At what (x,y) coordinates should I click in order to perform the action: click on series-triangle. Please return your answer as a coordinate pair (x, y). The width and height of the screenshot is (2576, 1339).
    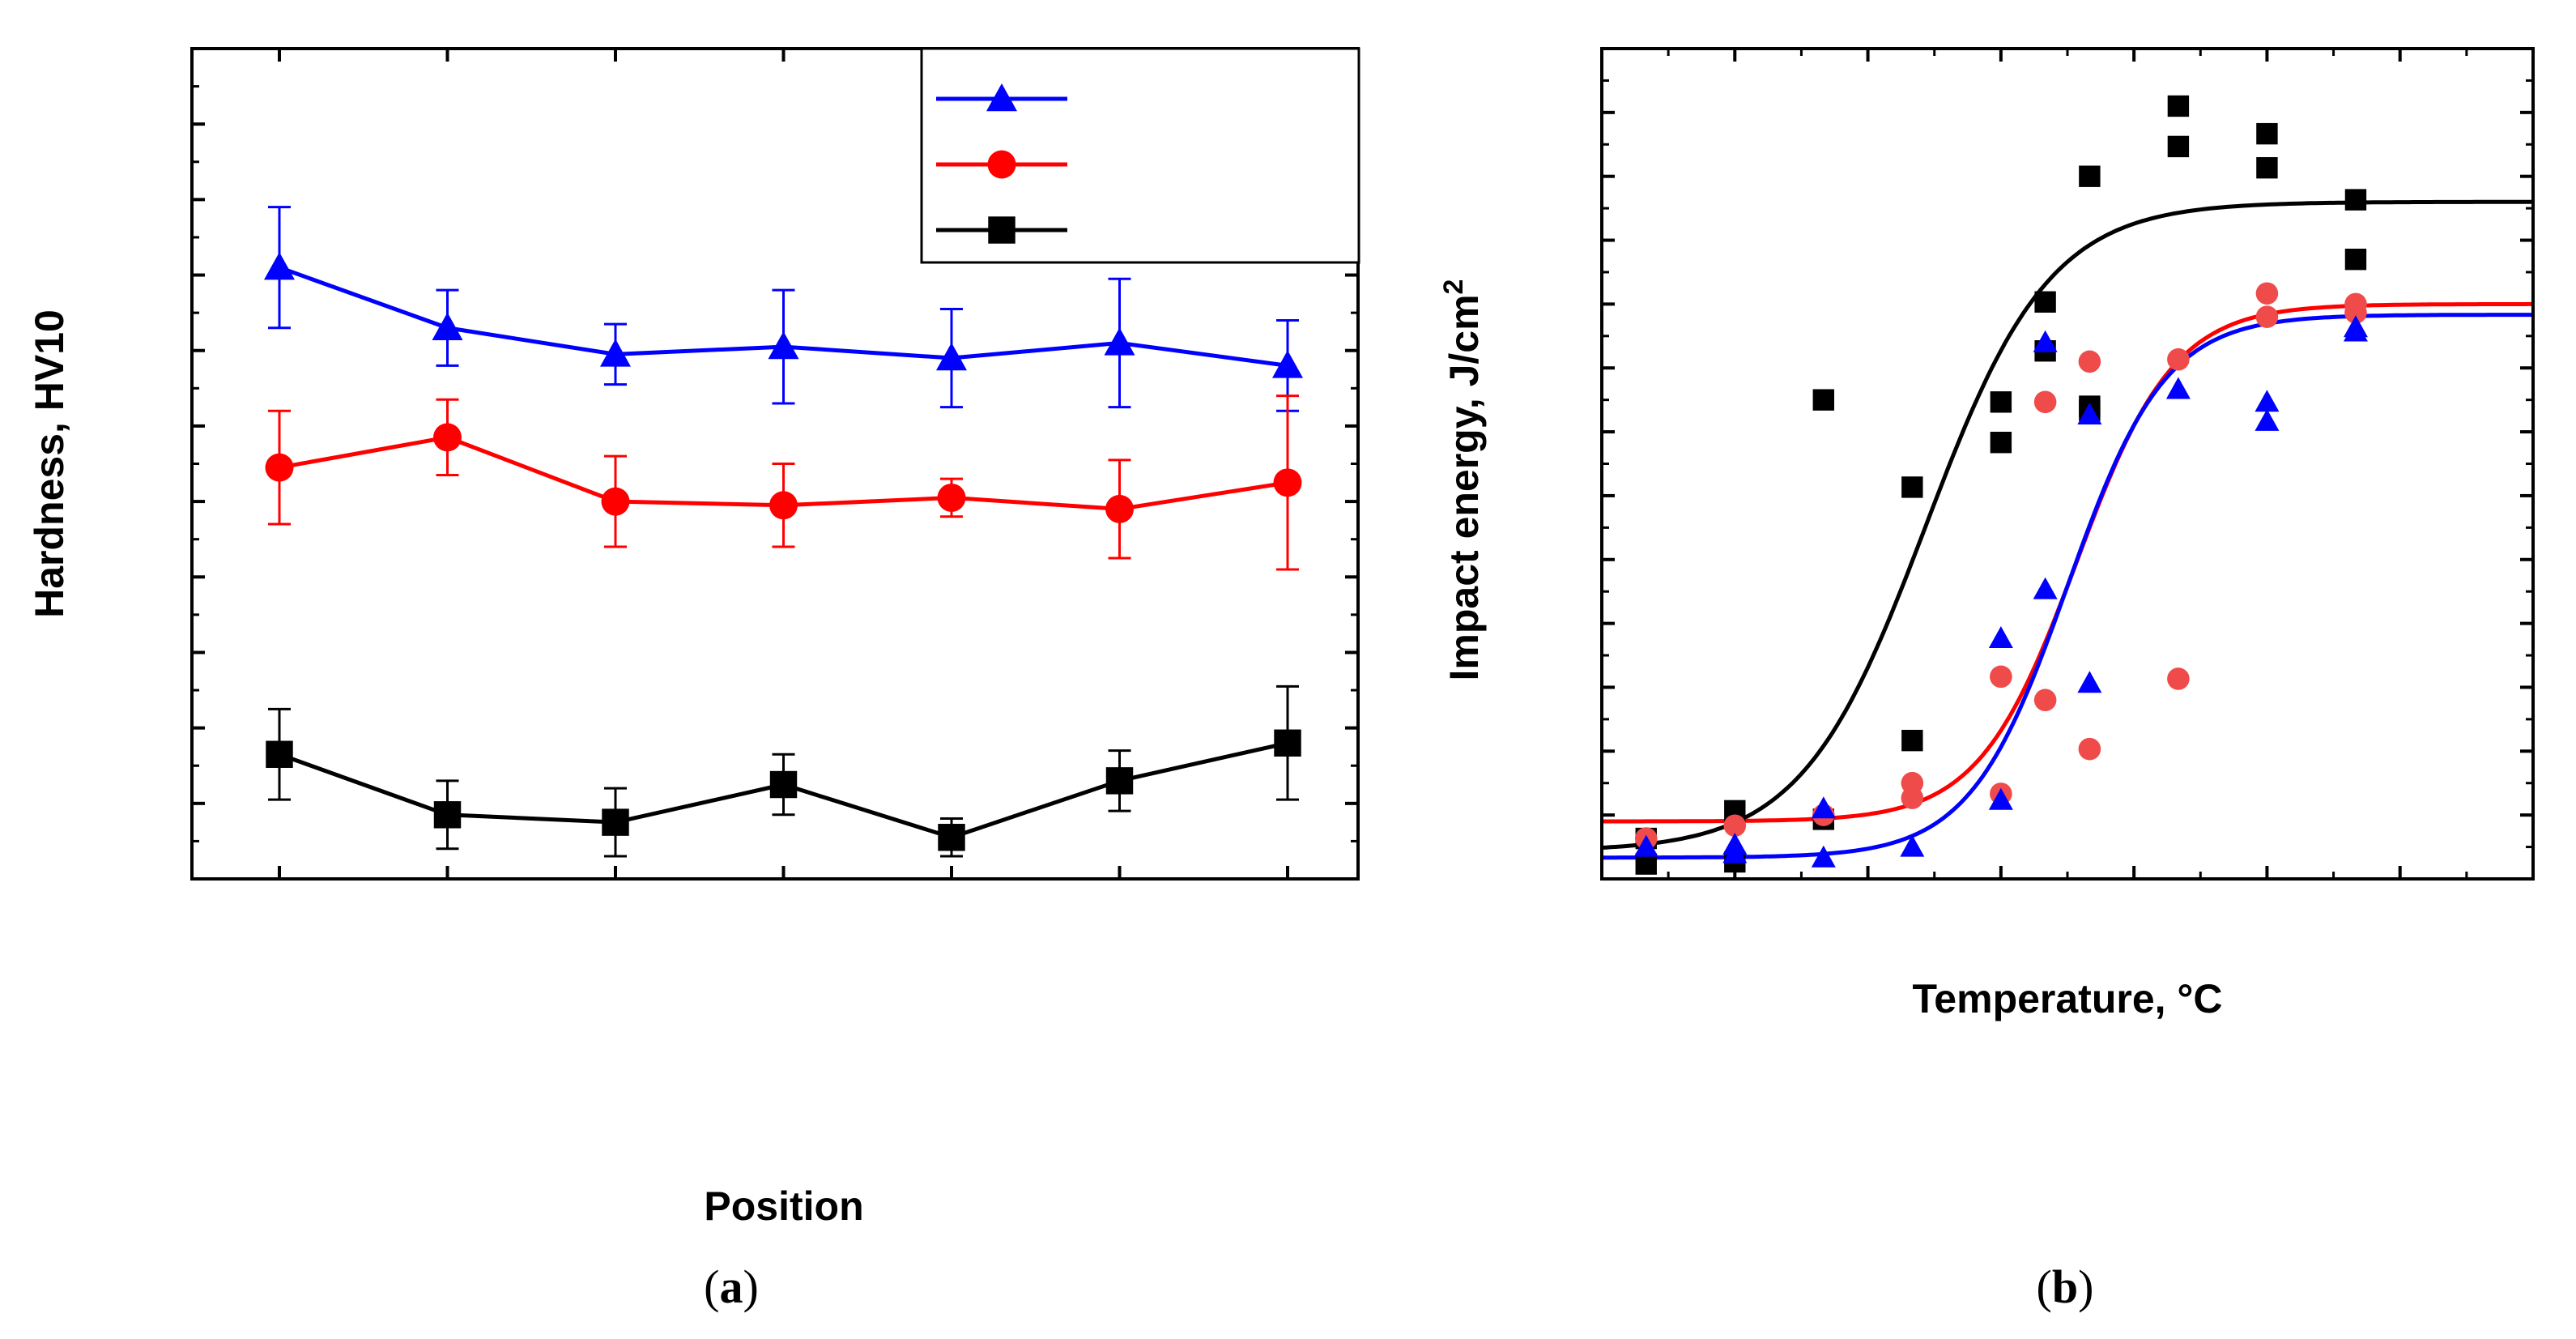
    Looking at the image, I should click on (783, 309).